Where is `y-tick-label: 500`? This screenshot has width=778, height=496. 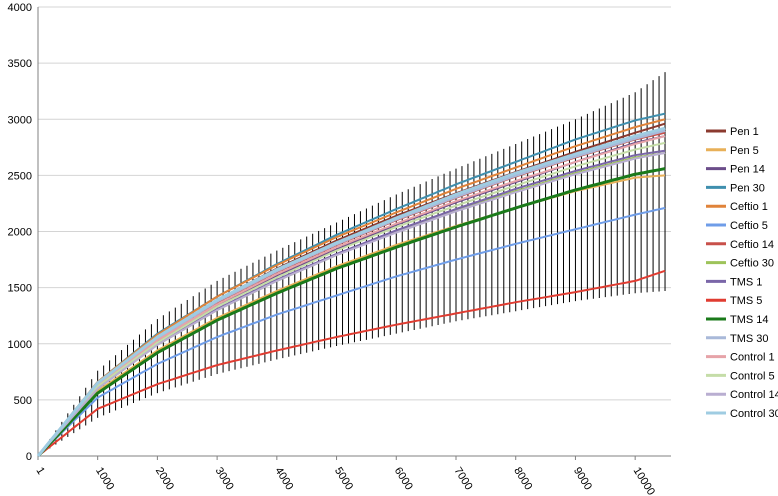 y-tick-label: 500 is located at coordinates (23, 401).